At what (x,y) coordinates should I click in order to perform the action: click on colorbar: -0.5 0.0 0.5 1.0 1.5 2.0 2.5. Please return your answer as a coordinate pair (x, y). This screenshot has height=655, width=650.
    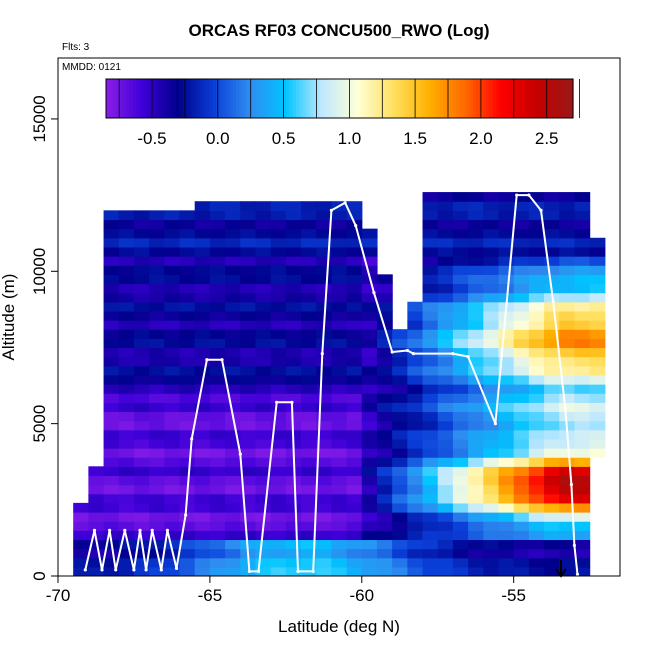
    Looking at the image, I should click on (342, 113).